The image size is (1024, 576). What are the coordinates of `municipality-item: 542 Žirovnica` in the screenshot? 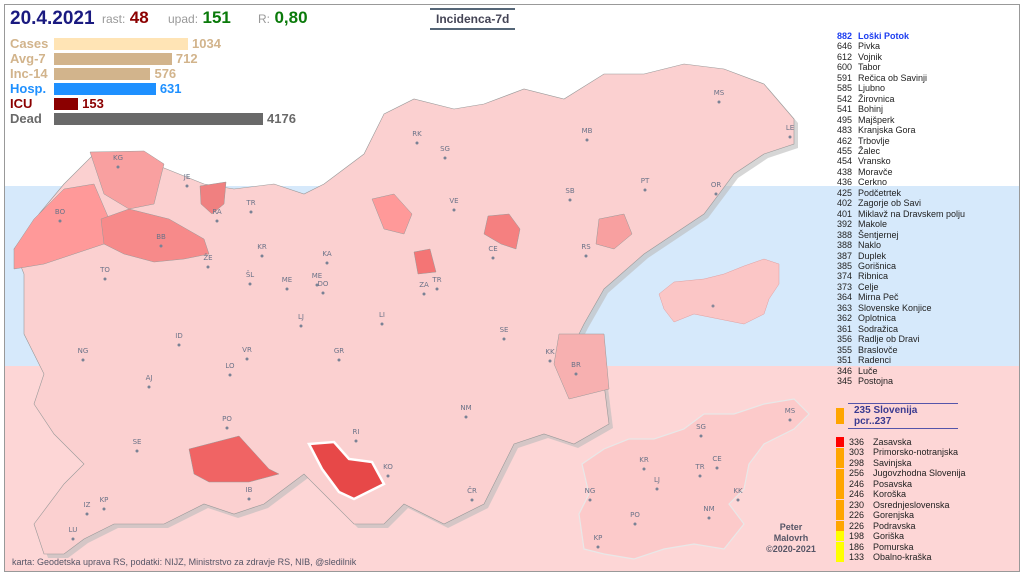 It's located at (900, 99).